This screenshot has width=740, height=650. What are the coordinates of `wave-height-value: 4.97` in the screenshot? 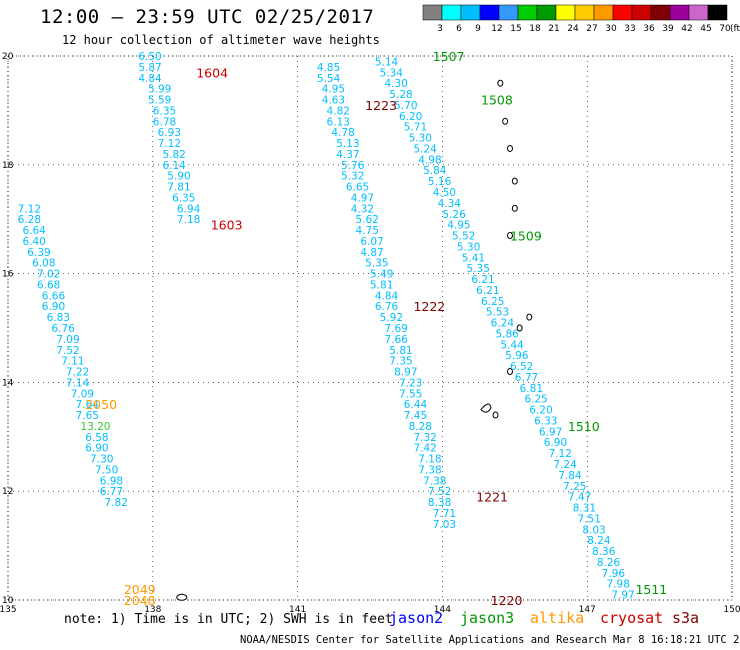 It's located at (362, 198).